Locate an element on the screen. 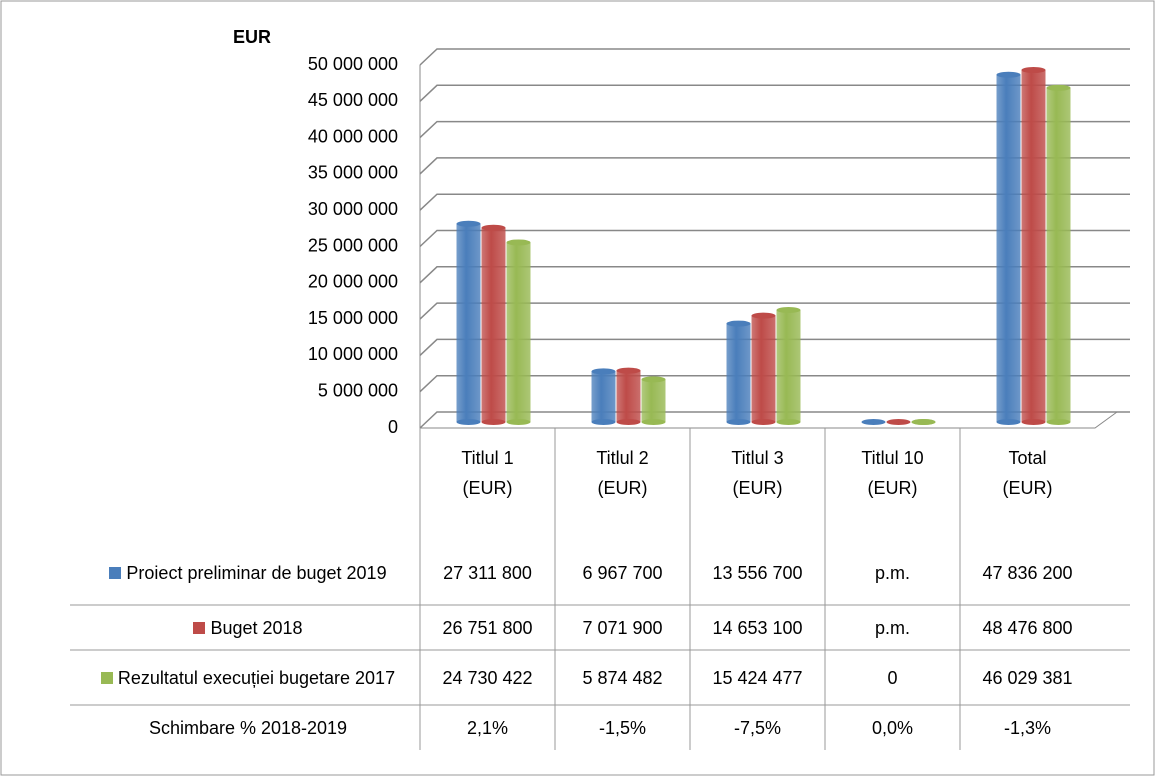 The width and height of the screenshot is (1155, 776). category-label-text: Titlul 10 (EUR) is located at coordinates (892, 473).